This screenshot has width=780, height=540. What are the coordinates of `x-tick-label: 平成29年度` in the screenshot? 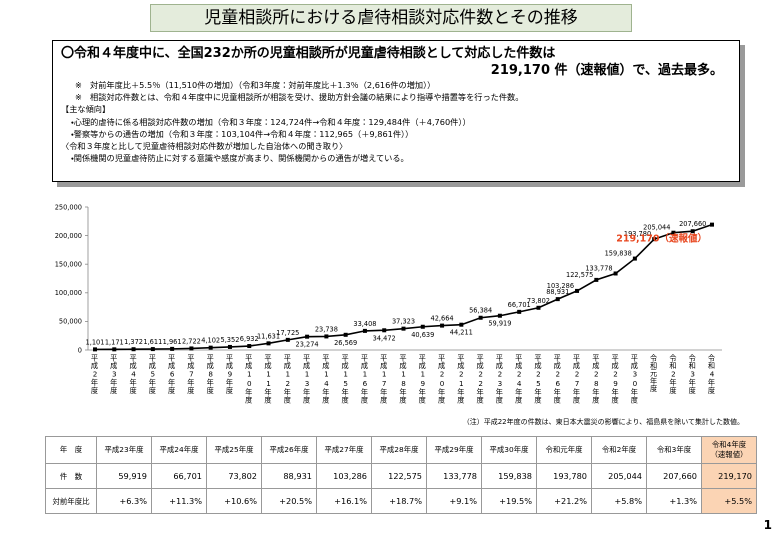 It's located at (616, 379).